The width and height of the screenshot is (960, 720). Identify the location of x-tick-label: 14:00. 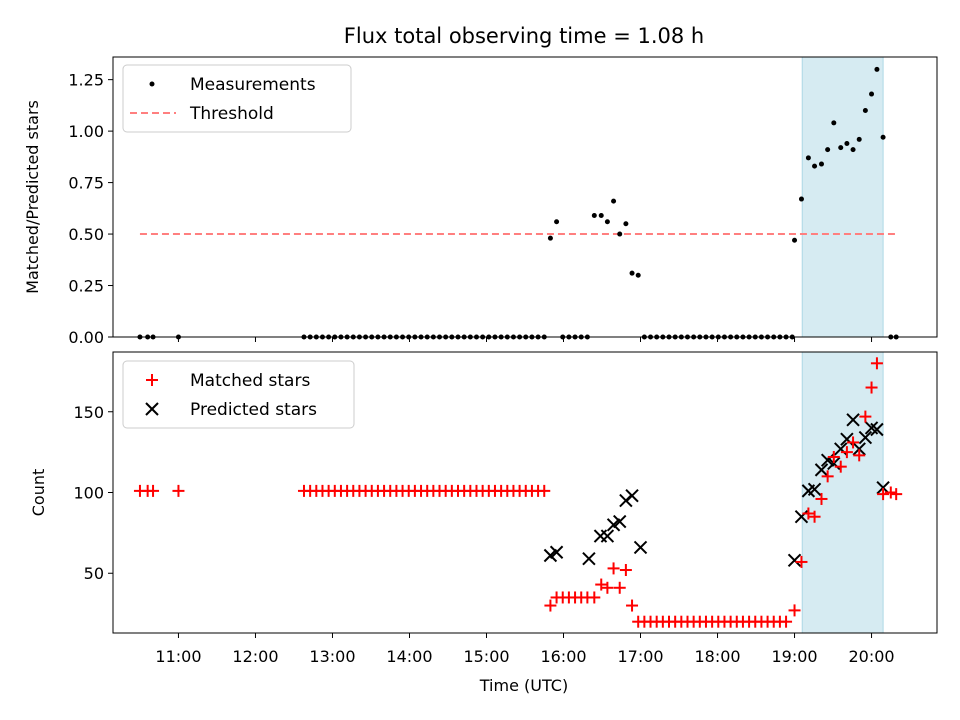
(409, 656).